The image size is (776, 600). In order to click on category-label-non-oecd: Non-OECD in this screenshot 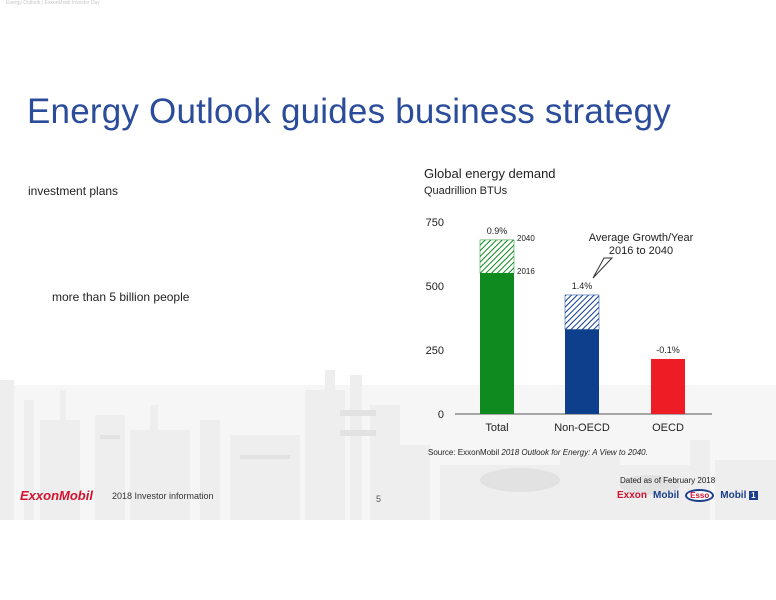, I will do `click(582, 428)`.